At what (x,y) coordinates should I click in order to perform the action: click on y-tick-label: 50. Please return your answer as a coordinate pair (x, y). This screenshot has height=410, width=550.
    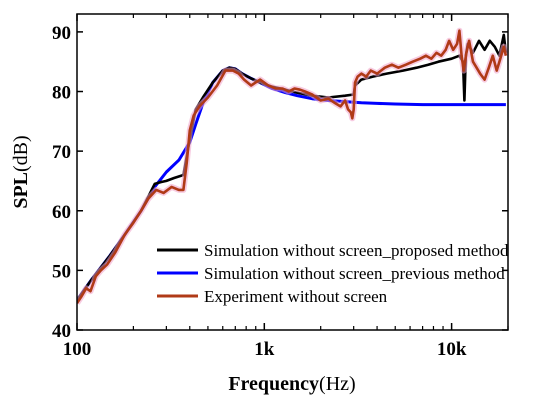
    Looking at the image, I should click on (61, 271).